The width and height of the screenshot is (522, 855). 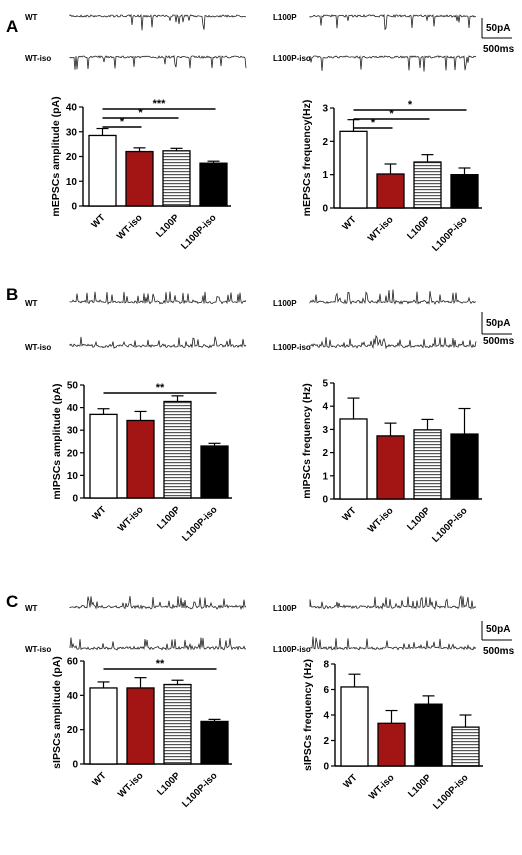 I want to click on y-tick-label: 8, so click(x=326, y=665).